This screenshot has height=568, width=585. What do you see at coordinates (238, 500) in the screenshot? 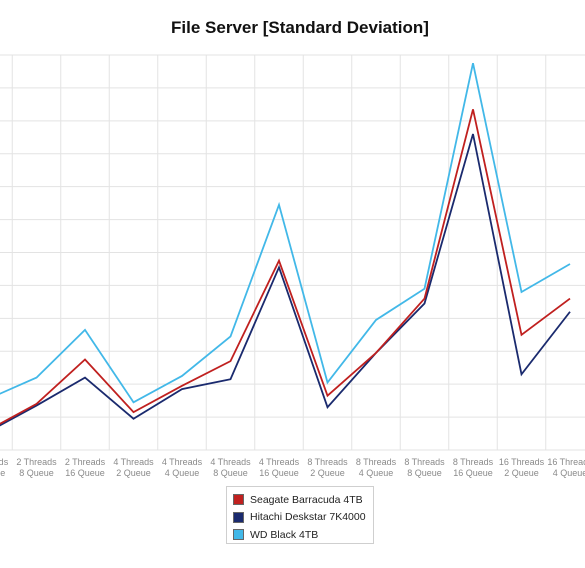
I see `legend-swatch-seagate` at bounding box center [238, 500].